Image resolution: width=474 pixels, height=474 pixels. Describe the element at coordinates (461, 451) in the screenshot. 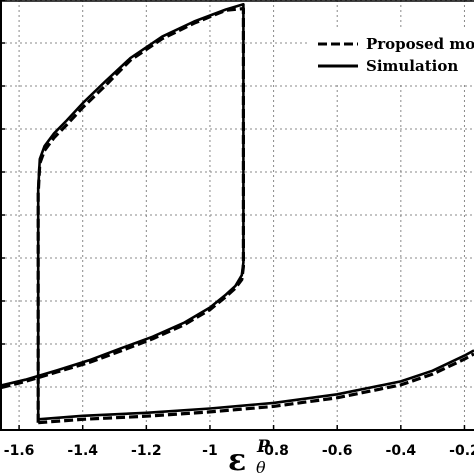

I see `x-tick-label-7: -0.2` at that location.